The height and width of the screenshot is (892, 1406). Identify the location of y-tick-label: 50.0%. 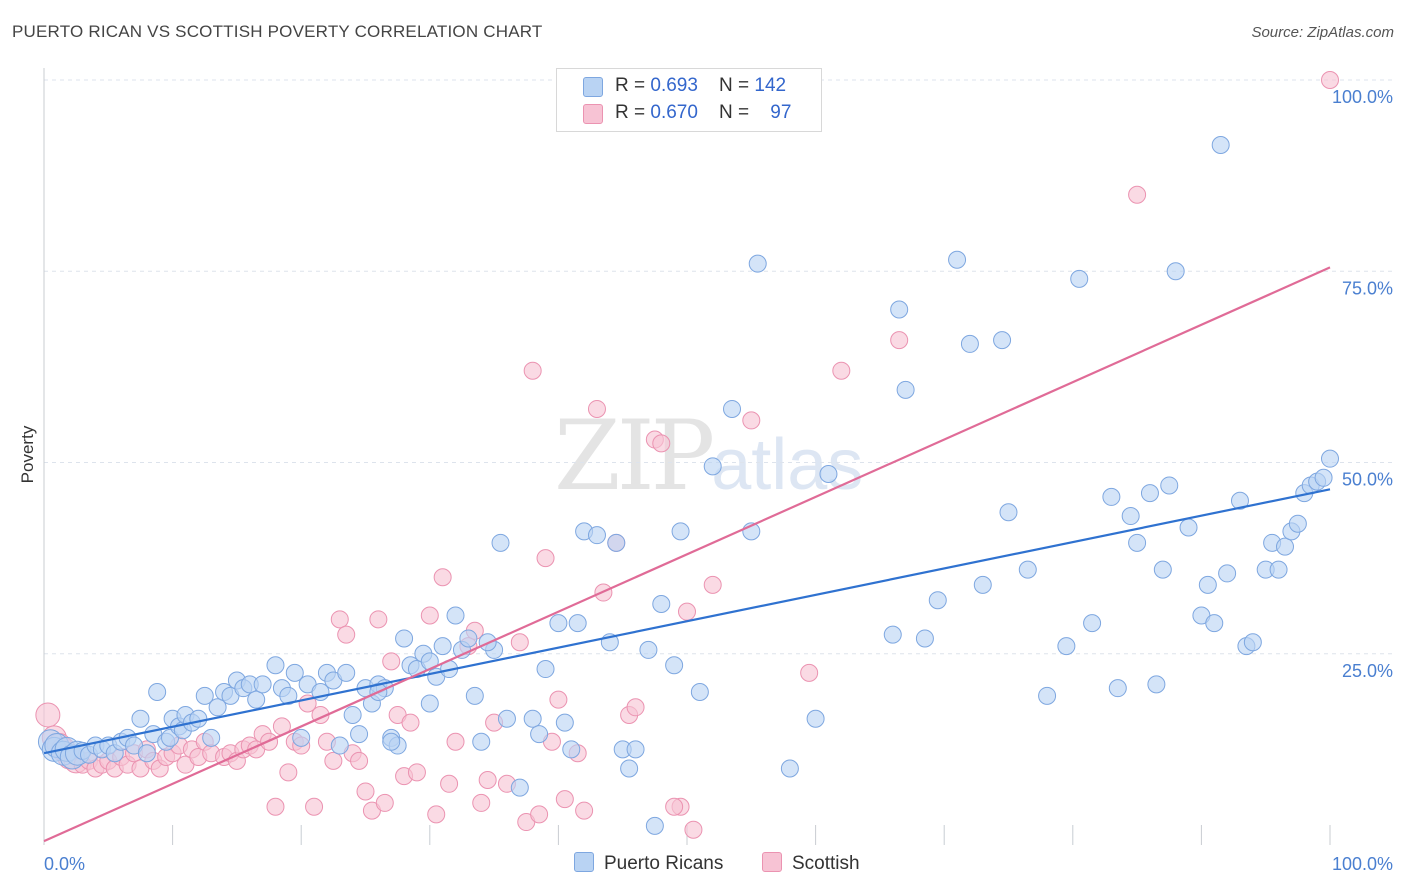
(1367, 480).